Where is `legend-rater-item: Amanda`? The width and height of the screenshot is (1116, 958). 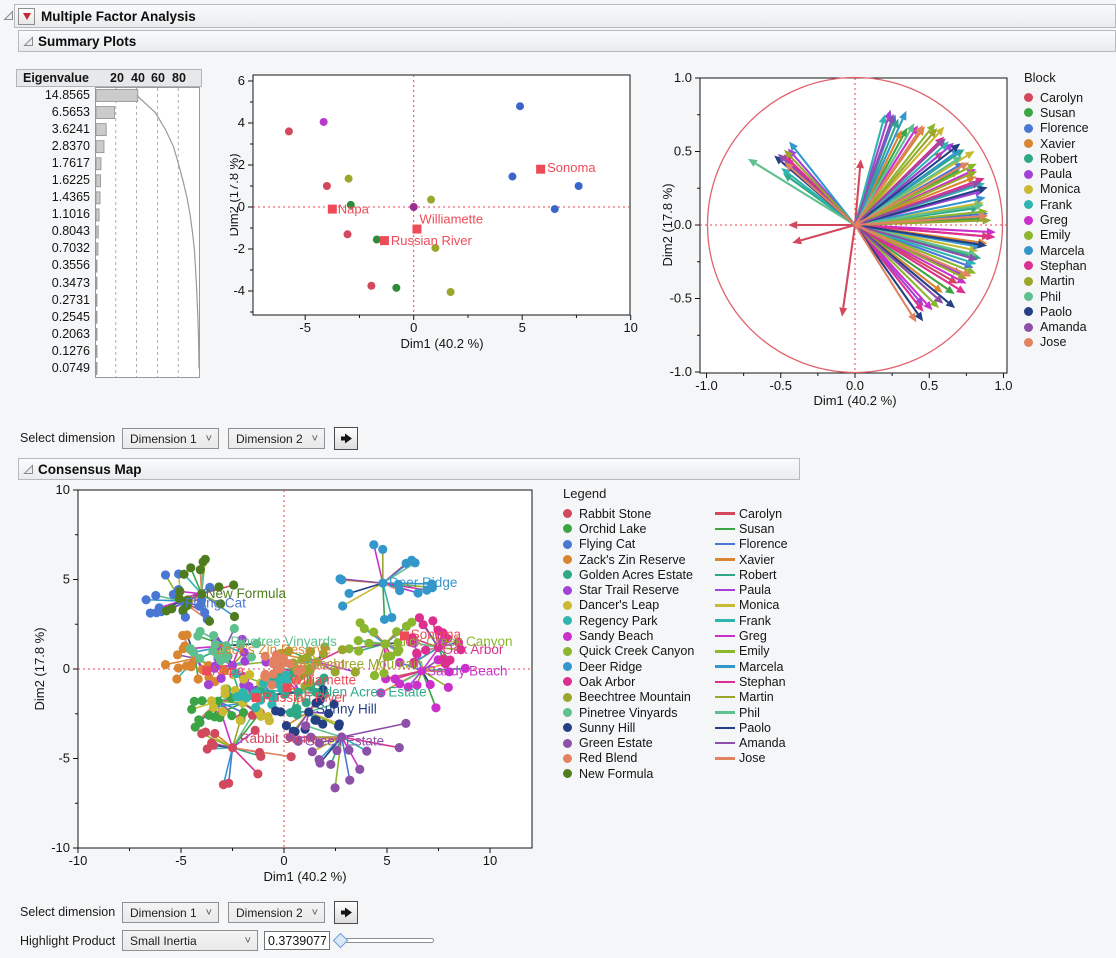
legend-rater-item: Amanda is located at coordinates (751, 742).